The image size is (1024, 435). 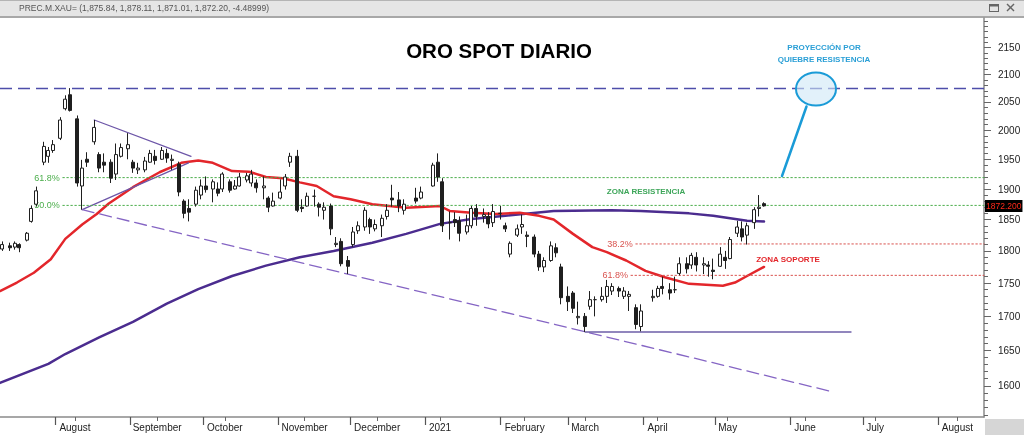 What do you see at coordinates (620, 243) in the screenshot?
I see `series-label: 38.2%` at bounding box center [620, 243].